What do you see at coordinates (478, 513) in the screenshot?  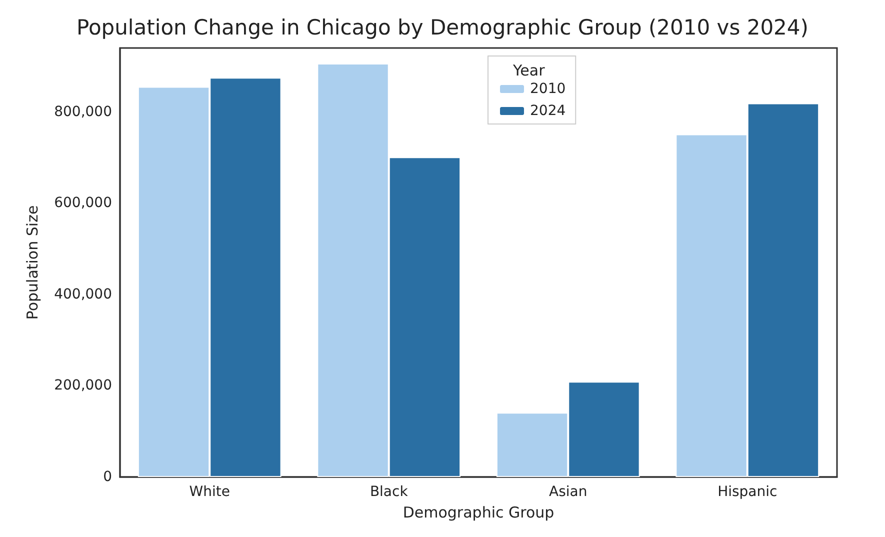 I see `x-axis-title: Demographic Group` at bounding box center [478, 513].